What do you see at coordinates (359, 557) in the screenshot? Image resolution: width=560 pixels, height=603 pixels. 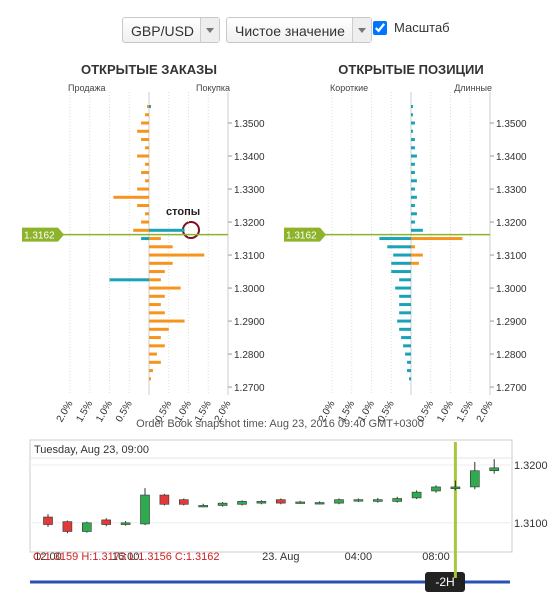 I see `x-tick-label: 04:00` at bounding box center [359, 557].